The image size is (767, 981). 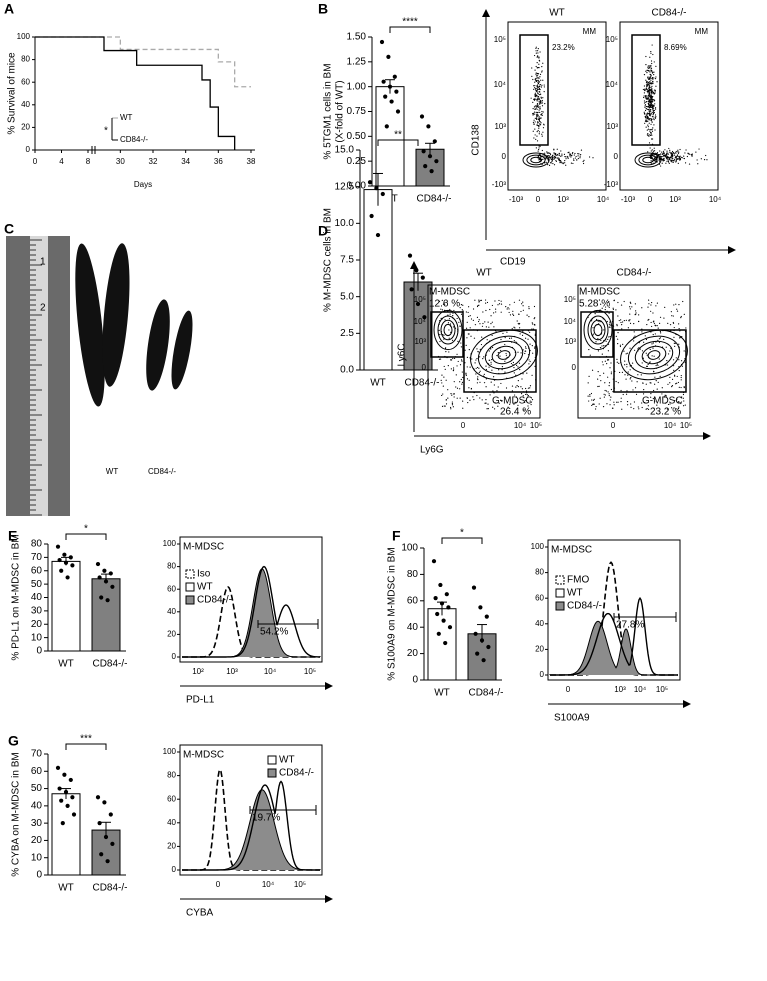 I want to click on y-tick-label: 10³, so click(x=500, y=126).